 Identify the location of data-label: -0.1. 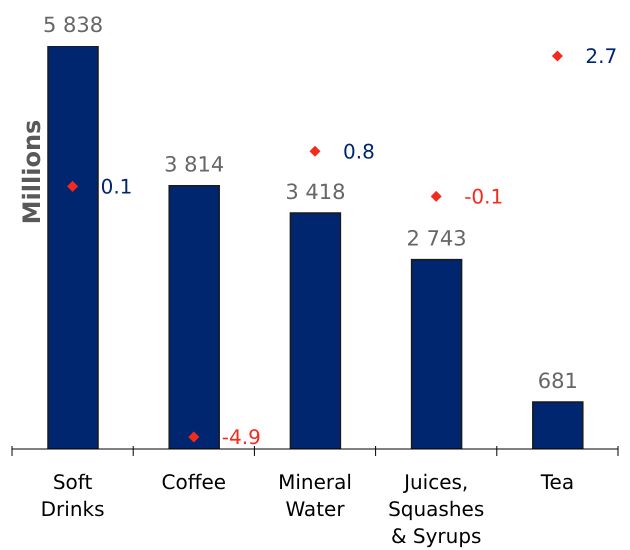
(484, 196).